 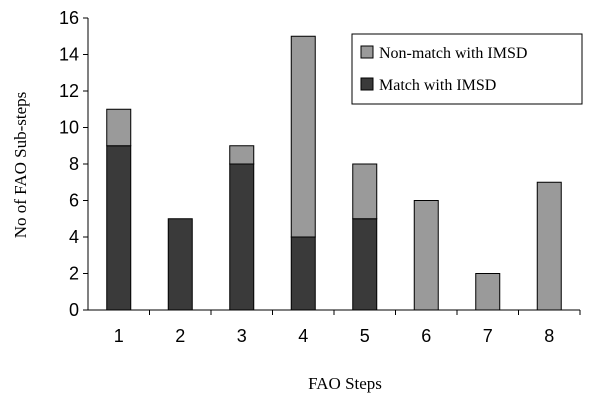 I want to click on x-tick-label: 5, so click(x=365, y=336).